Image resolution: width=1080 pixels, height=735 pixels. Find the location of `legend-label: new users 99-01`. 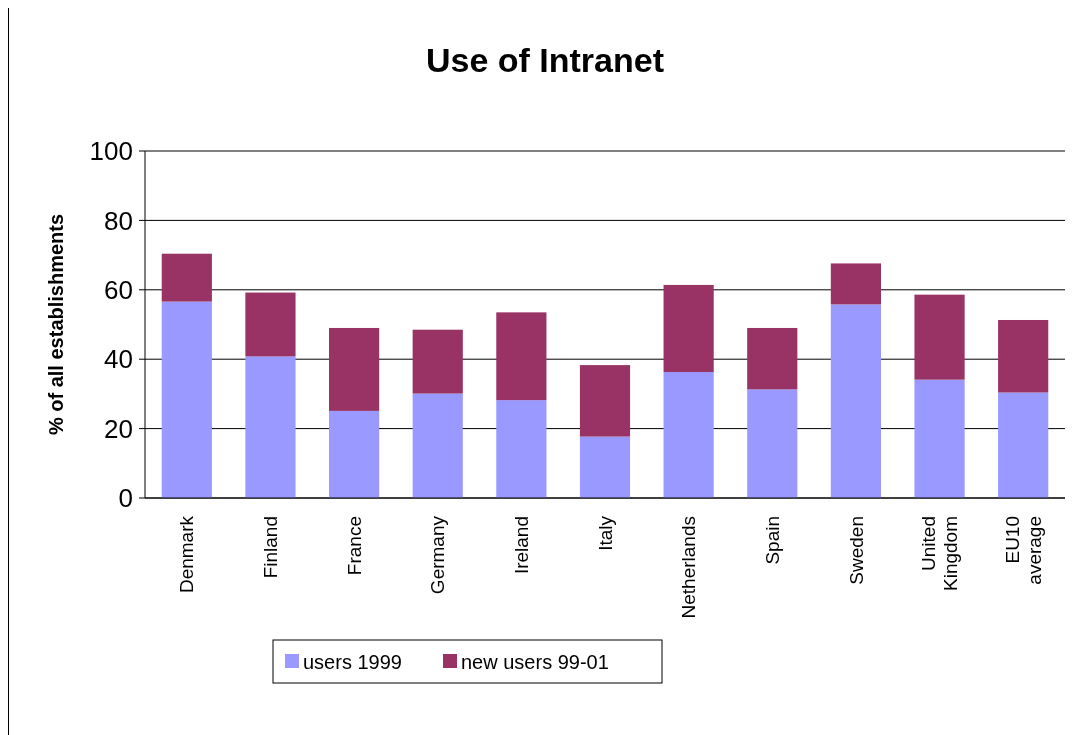

legend-label: new users 99-01 is located at coordinates (535, 662).